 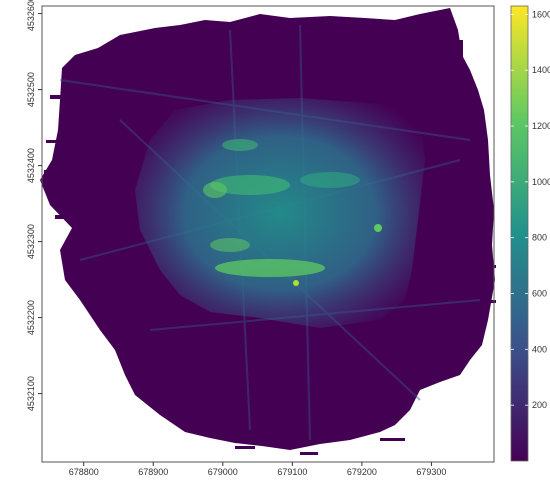 I want to click on colorbar-tick-label: 600, so click(x=539, y=294).